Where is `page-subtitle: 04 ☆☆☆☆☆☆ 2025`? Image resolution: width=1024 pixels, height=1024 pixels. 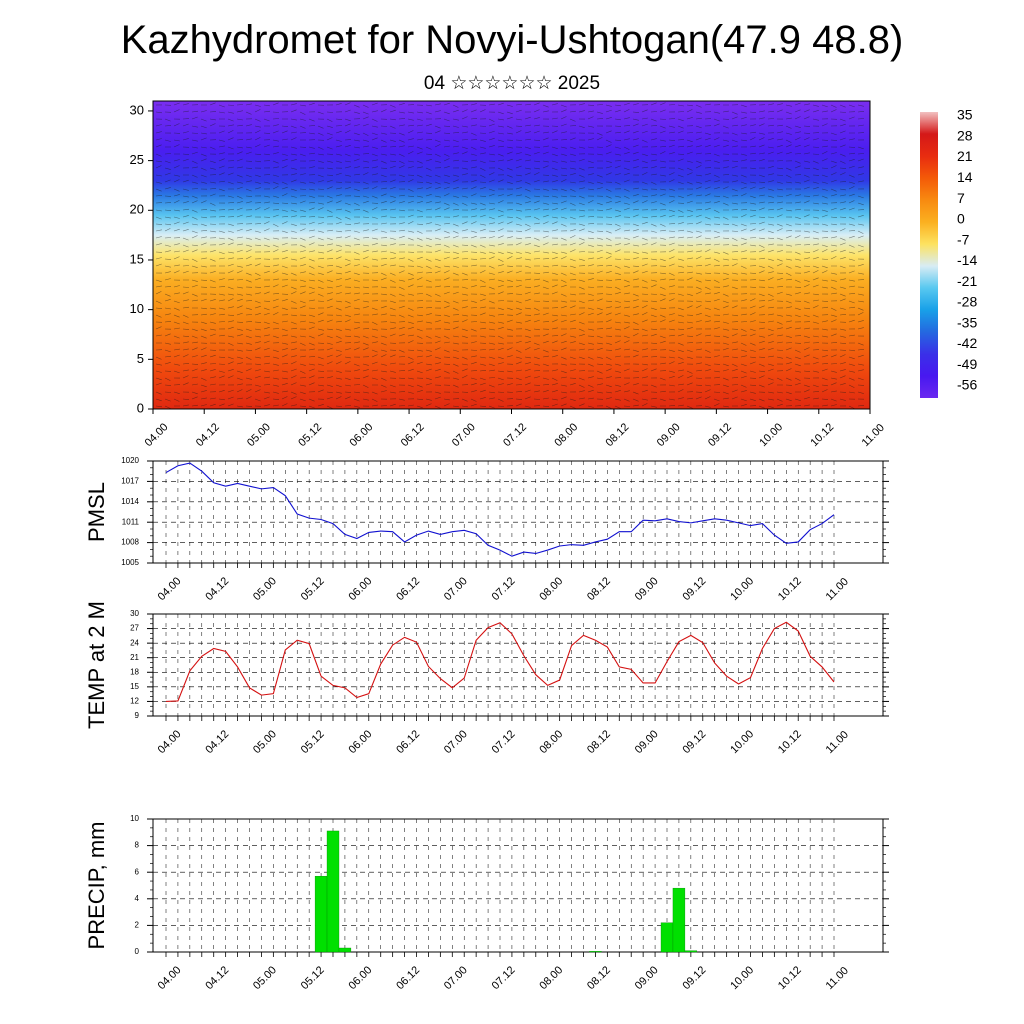
page-subtitle: 04 ☆☆☆☆☆☆ 2025 is located at coordinates (512, 83).